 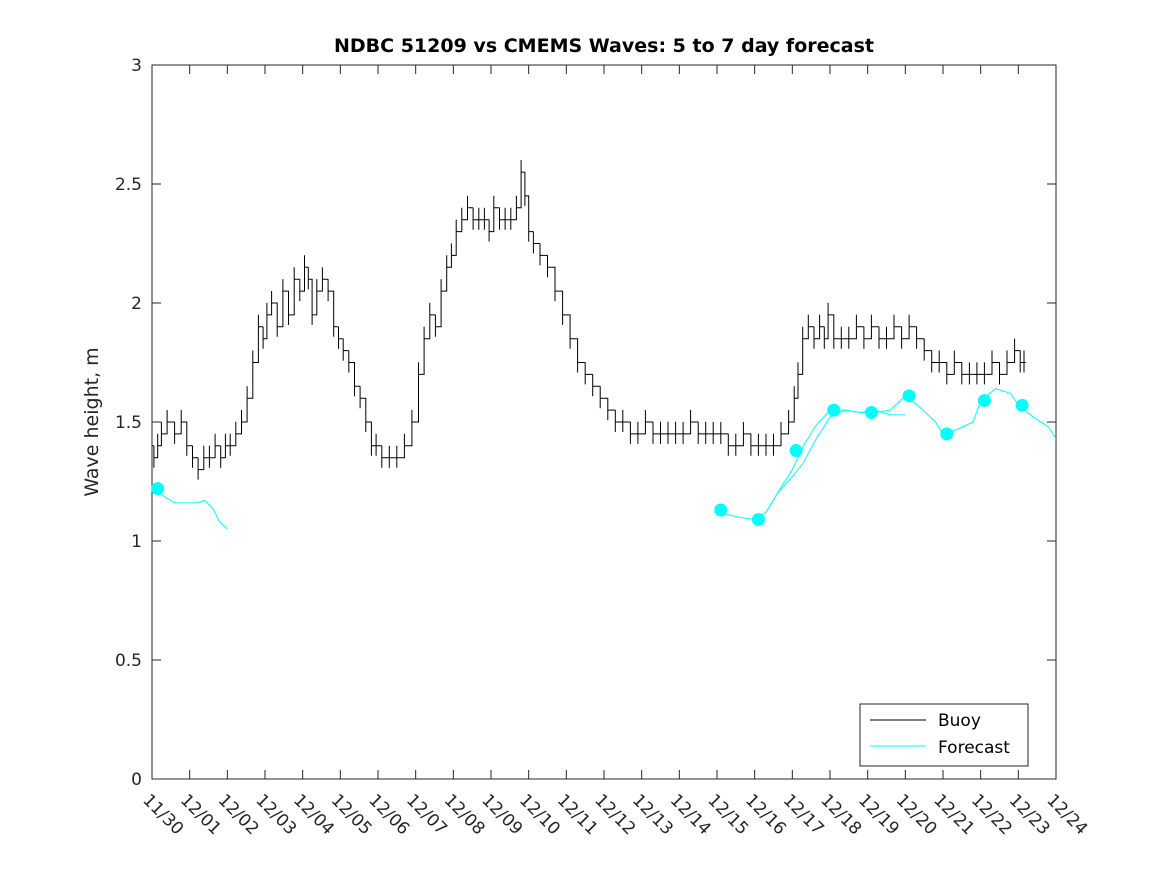 What do you see at coordinates (136, 780) in the screenshot?
I see `y-tick-label: 0` at bounding box center [136, 780].